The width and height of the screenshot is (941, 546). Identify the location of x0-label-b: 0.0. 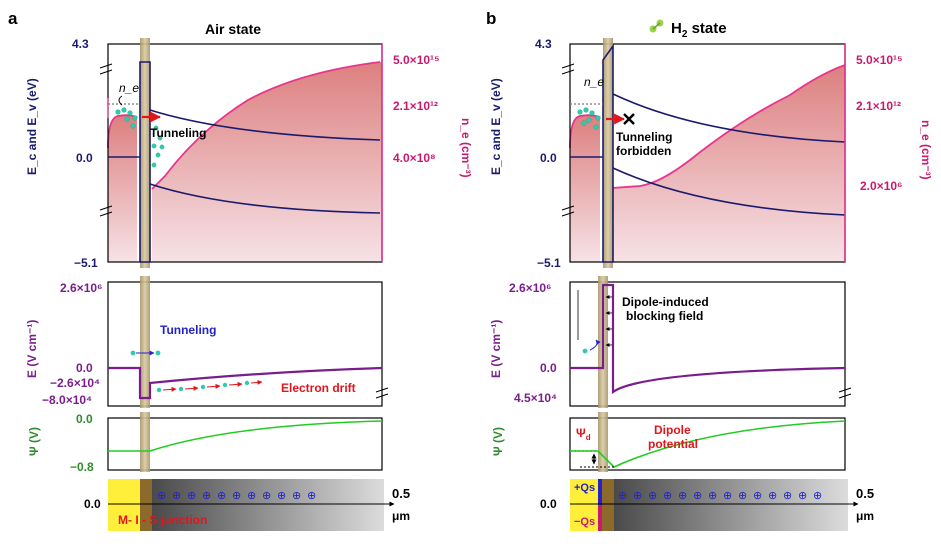
(548, 504).